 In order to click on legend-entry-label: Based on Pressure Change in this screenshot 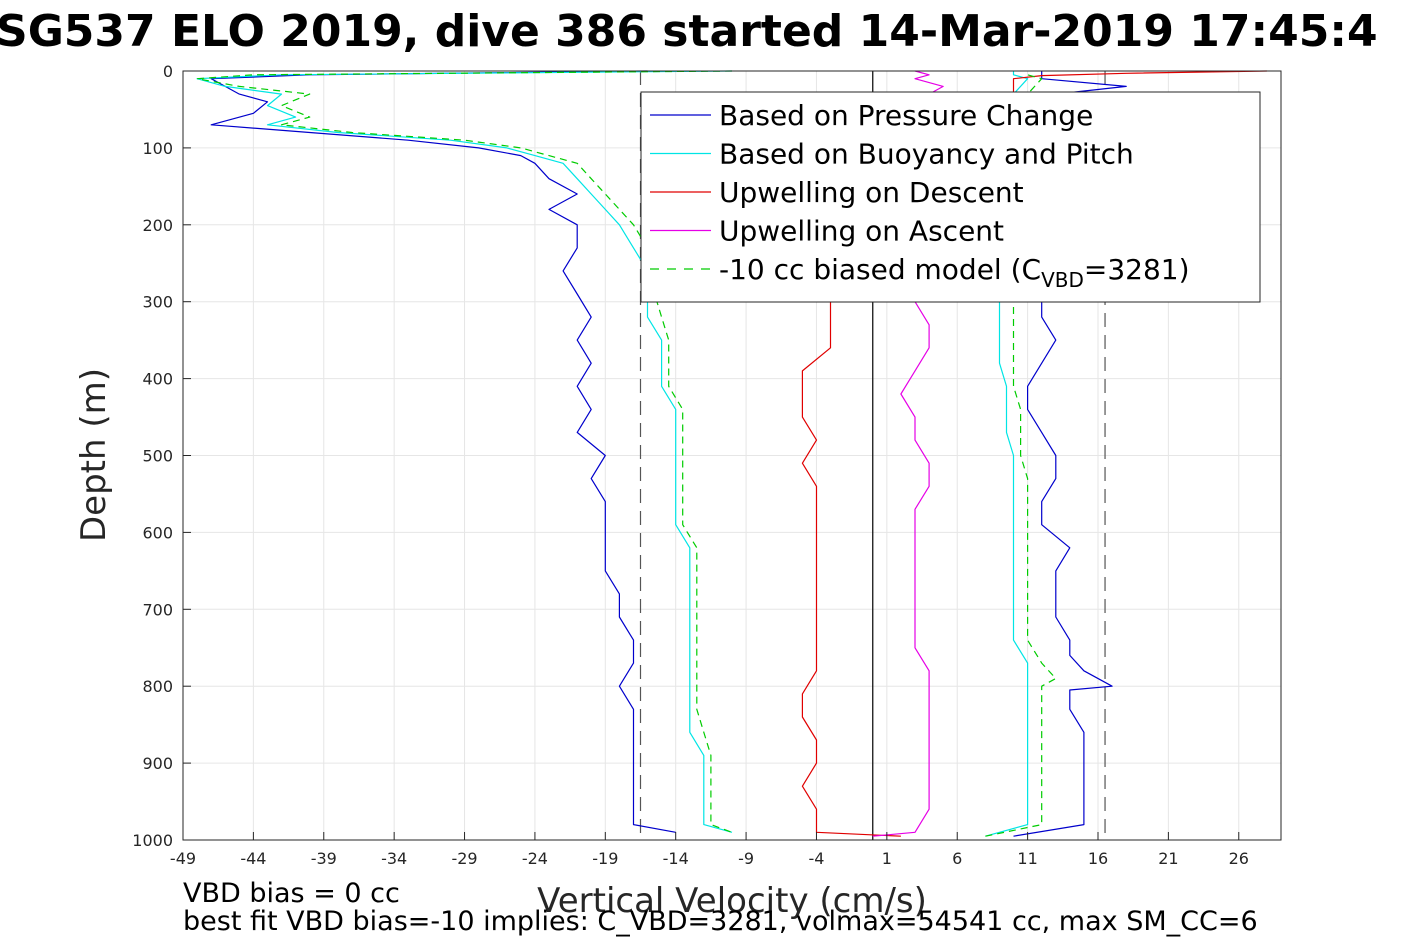, I will do `click(906, 115)`.